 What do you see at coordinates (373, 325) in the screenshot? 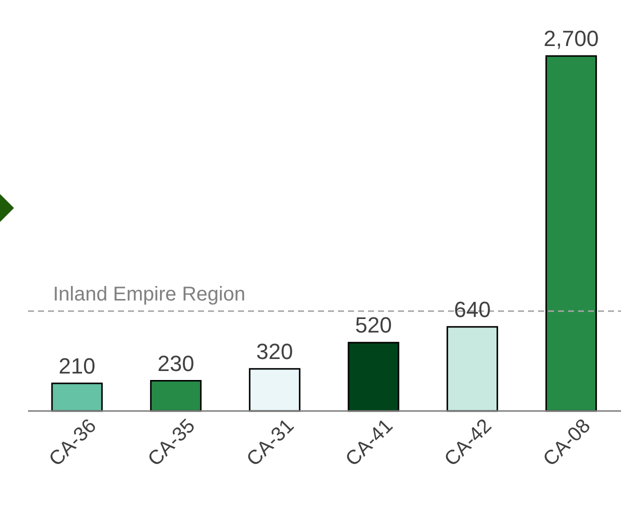
I see `data-label: 520` at bounding box center [373, 325].